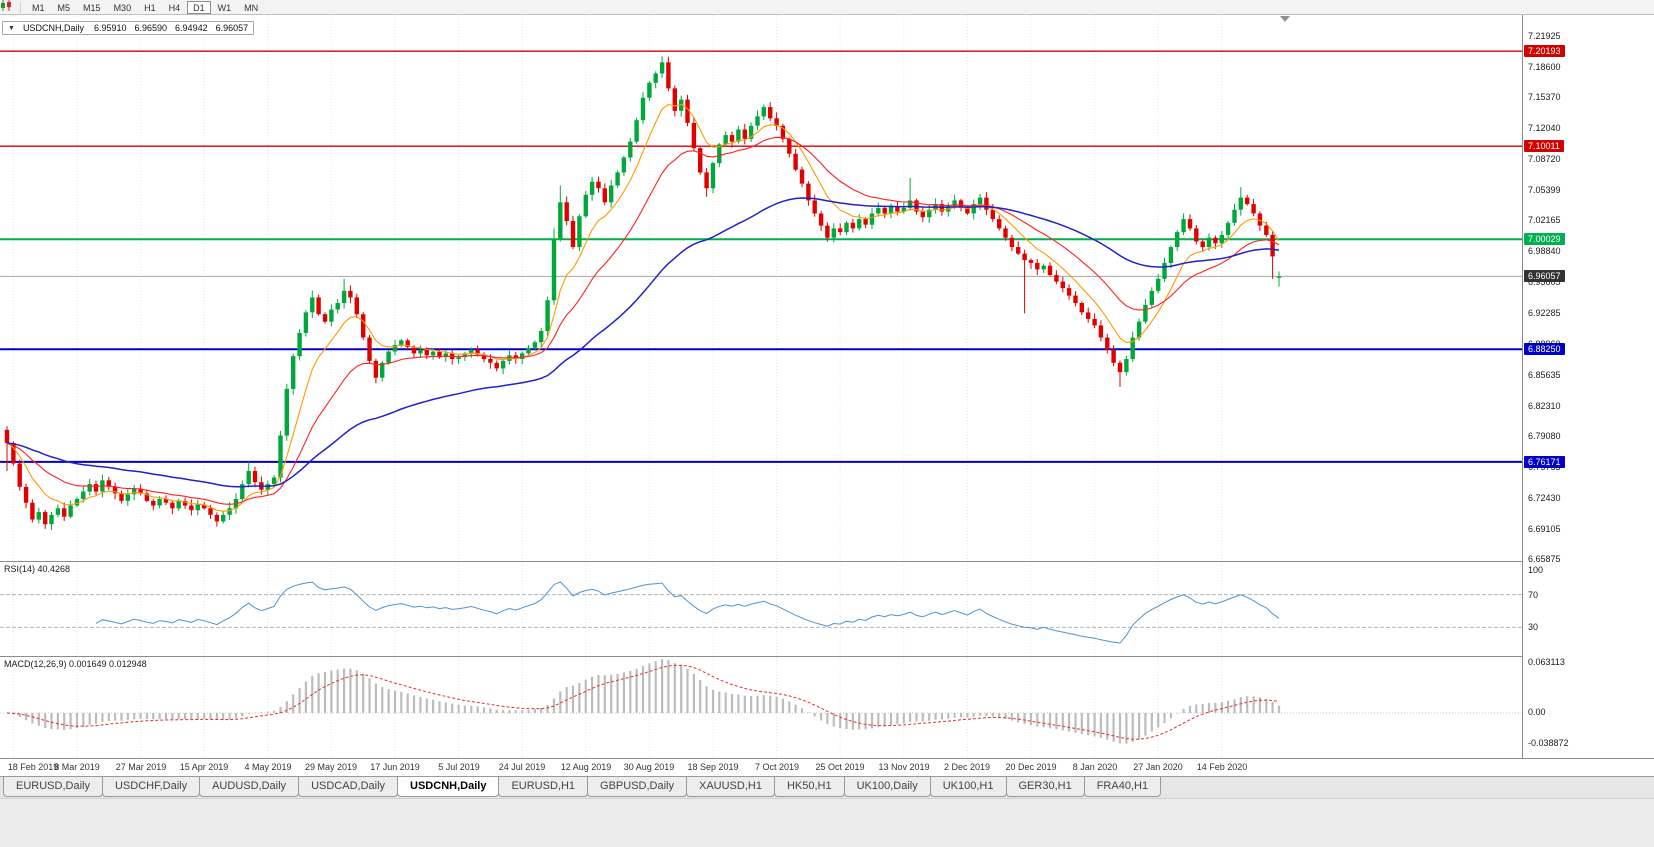  I want to click on tab-USDCNH,Daily: USDCNH,Daily, so click(448, 787).